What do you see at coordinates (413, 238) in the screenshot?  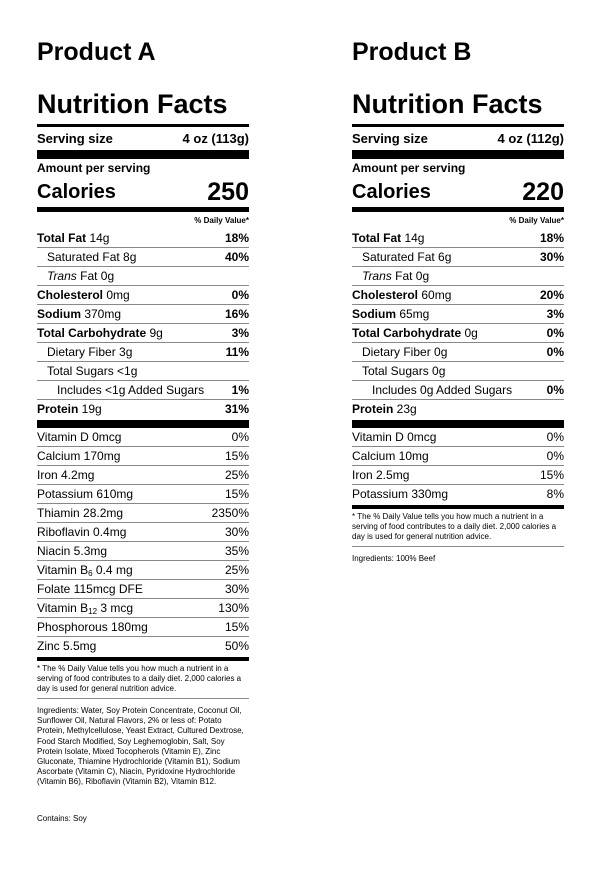 I see `nutrient-amount: 14g` at bounding box center [413, 238].